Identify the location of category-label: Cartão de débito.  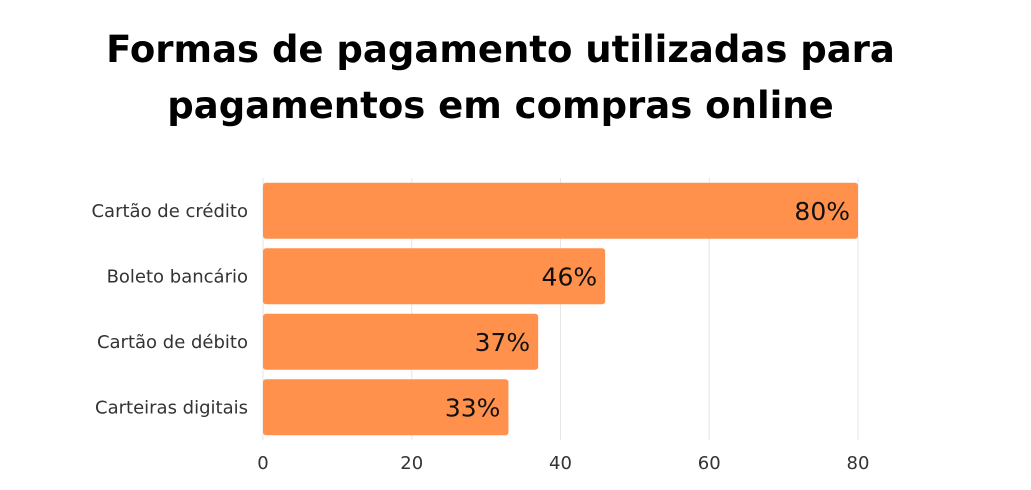
(172, 342).